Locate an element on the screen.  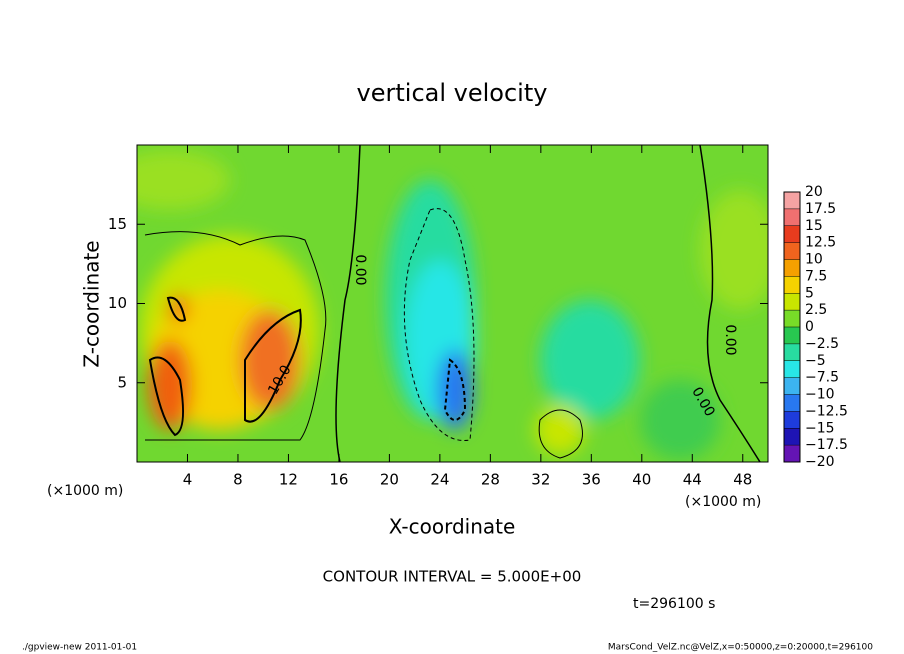
x-tick-label: 48 is located at coordinates (742, 480).